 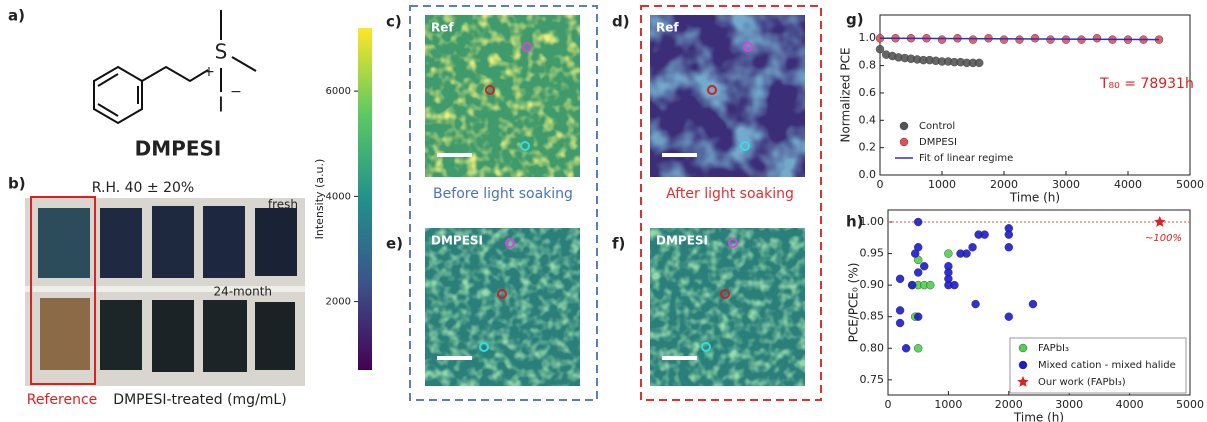 What do you see at coordinates (175, 74) in the screenshot?
I see `chain` at bounding box center [175, 74].